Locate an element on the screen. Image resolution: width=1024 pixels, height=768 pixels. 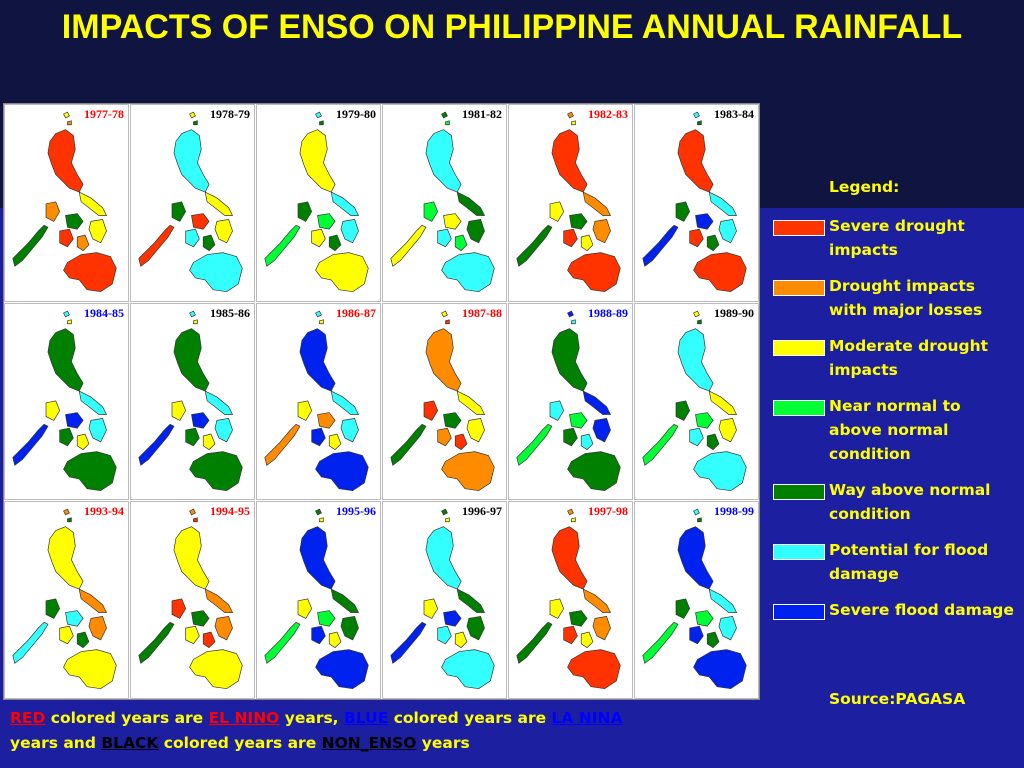
year-label: 1994-95 is located at coordinates (230, 511).